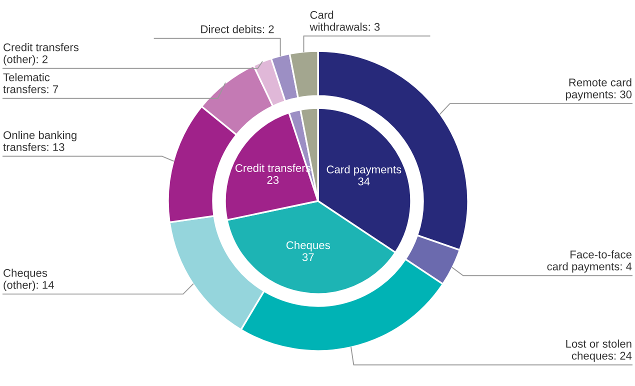  I want to click on data-label: Card withdrawals: 3, so click(345, 20).